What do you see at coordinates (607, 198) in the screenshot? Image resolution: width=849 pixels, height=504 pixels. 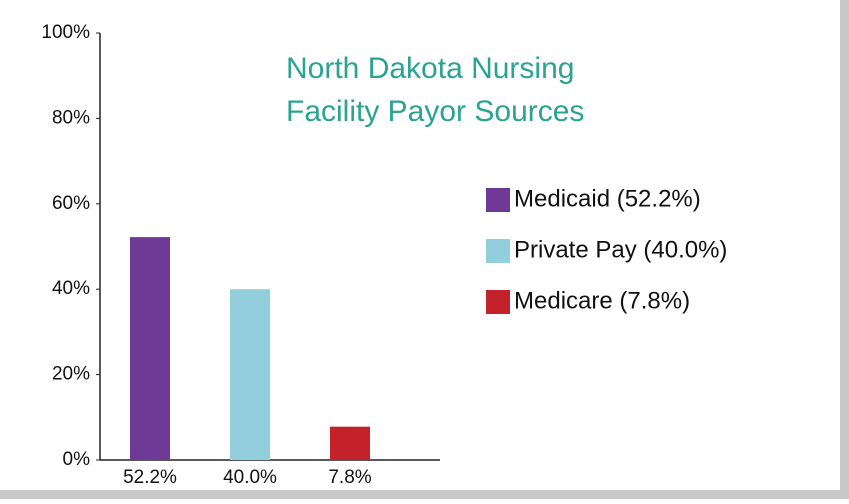 I see `legend-label: Medicaid (52.2%)` at bounding box center [607, 198].